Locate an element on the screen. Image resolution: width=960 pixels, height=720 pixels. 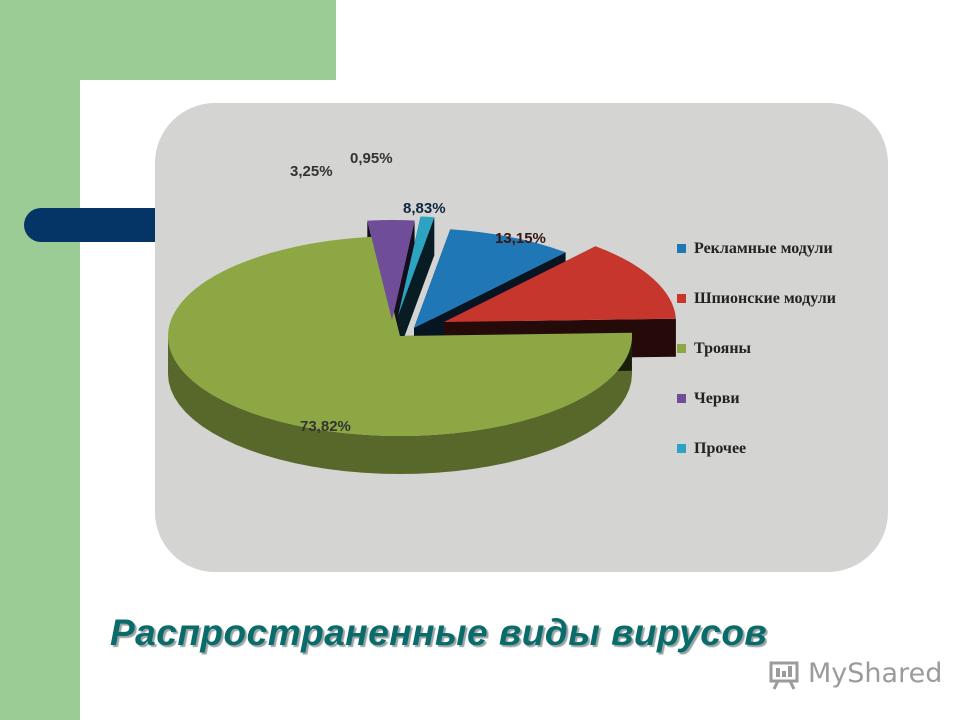
legend-swatch-рекламные-модули is located at coordinates (681, 248).